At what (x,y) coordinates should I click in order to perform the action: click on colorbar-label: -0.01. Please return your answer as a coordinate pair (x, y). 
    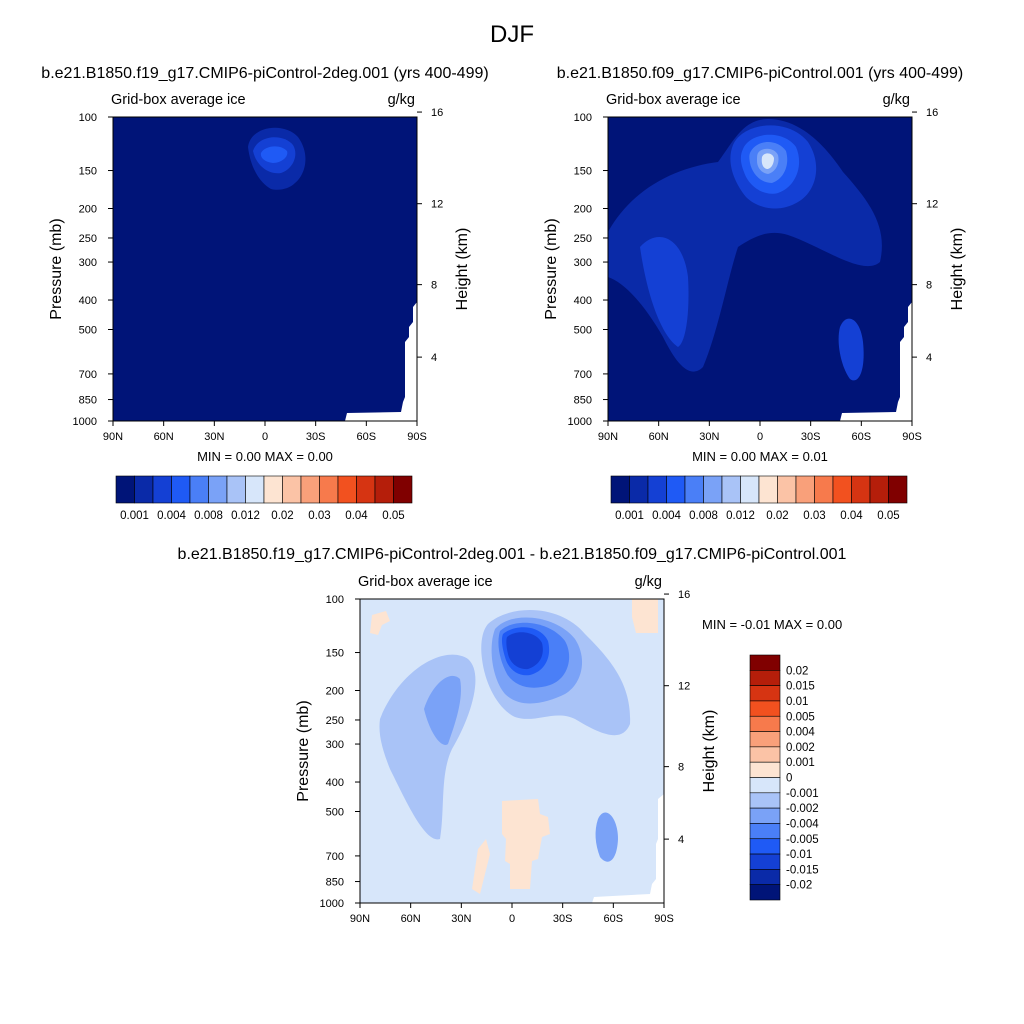
    Looking at the image, I should click on (799, 855).